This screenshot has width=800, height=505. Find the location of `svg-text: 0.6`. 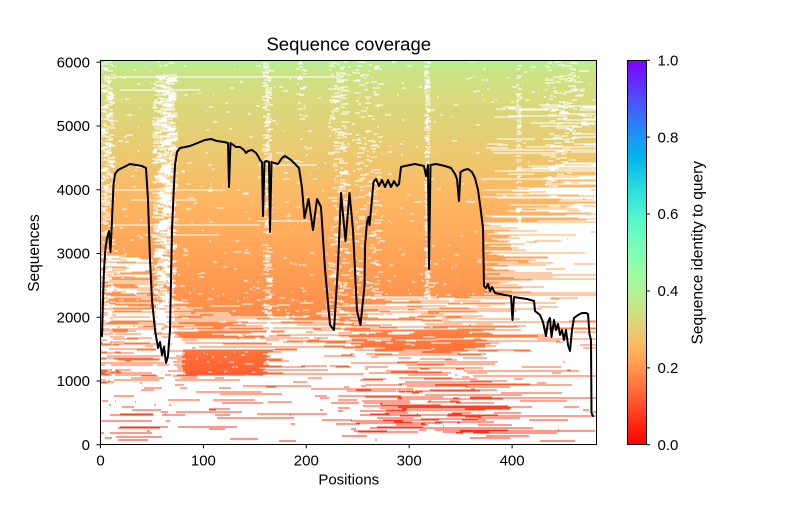

svg-text: 0.6 is located at coordinates (668, 214).